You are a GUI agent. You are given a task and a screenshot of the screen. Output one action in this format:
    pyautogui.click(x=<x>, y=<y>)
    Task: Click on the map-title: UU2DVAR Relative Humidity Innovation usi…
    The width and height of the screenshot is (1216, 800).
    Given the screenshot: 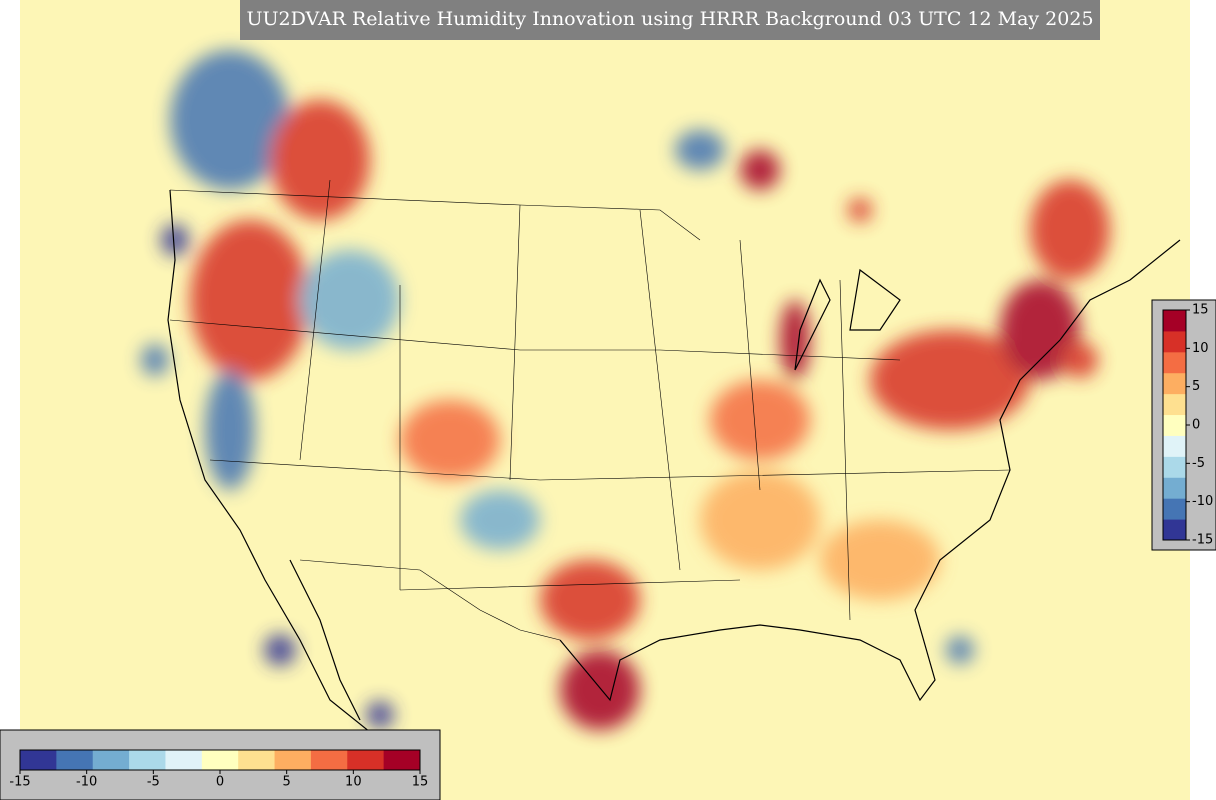 What is the action you would take?
    pyautogui.click(x=669, y=19)
    